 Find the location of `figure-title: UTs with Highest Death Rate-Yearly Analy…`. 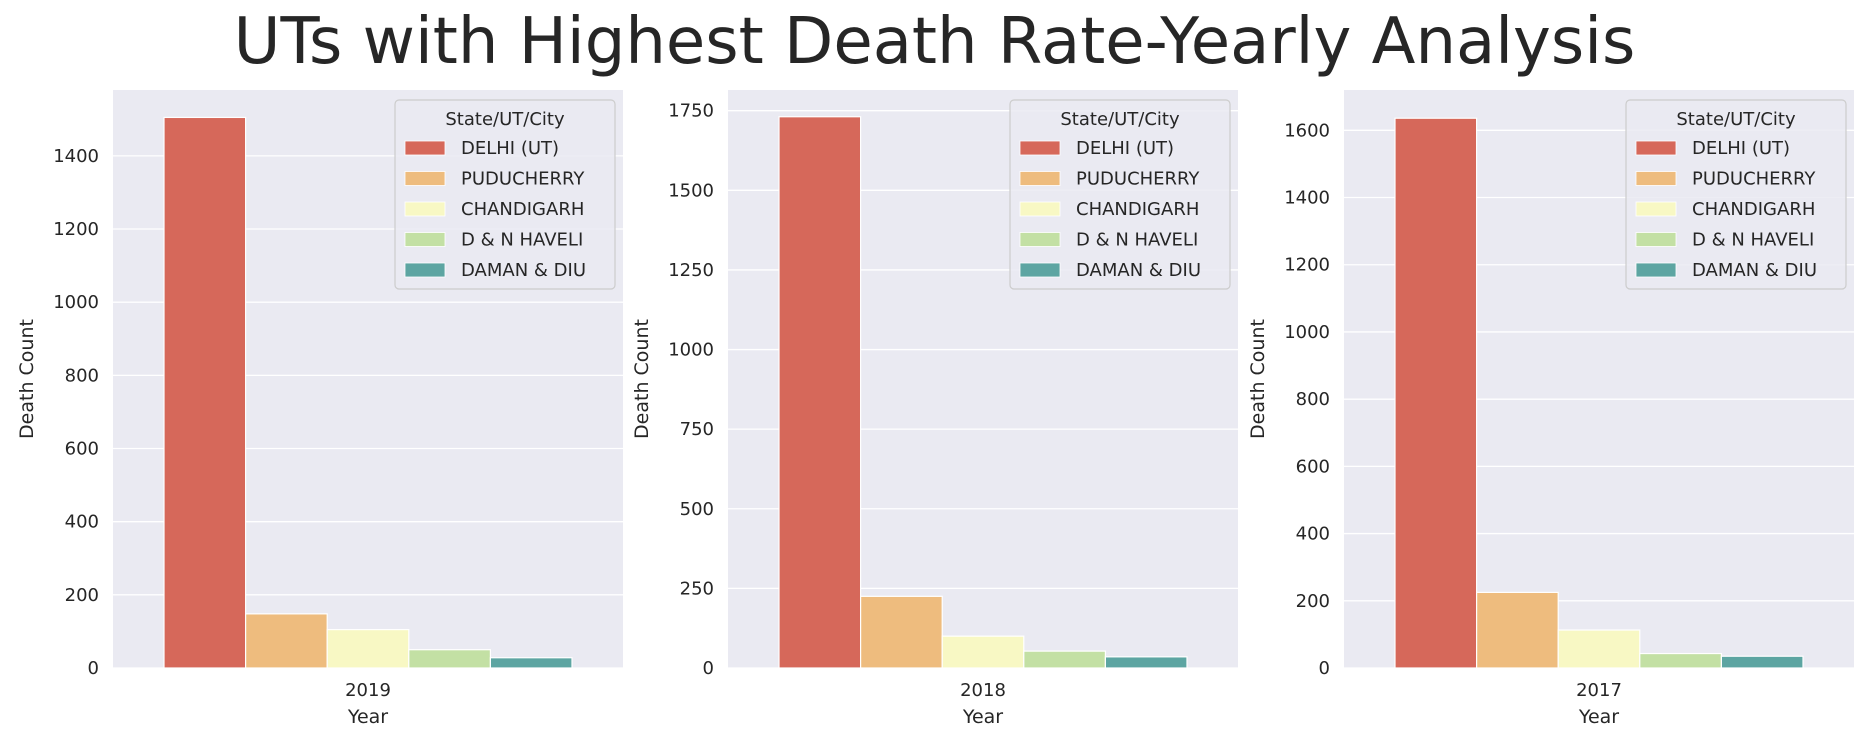

figure-title: UTs with Highest Death Rate-Yearly Analy… is located at coordinates (934, 42).